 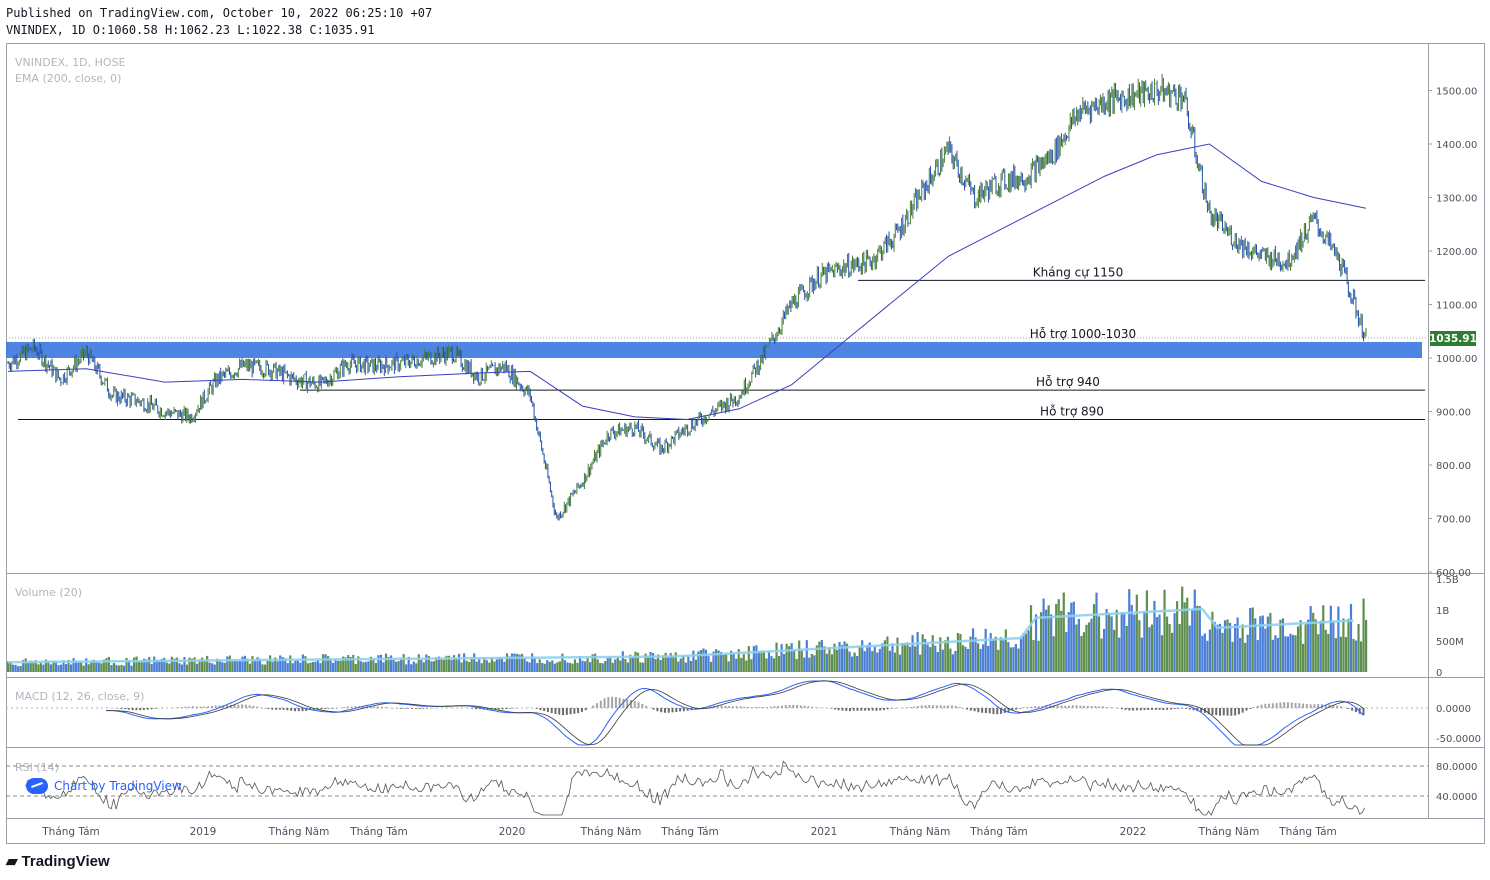 What do you see at coordinates (58, 861) in the screenshot?
I see `tradingview-brand: ▰ TradingView` at bounding box center [58, 861].